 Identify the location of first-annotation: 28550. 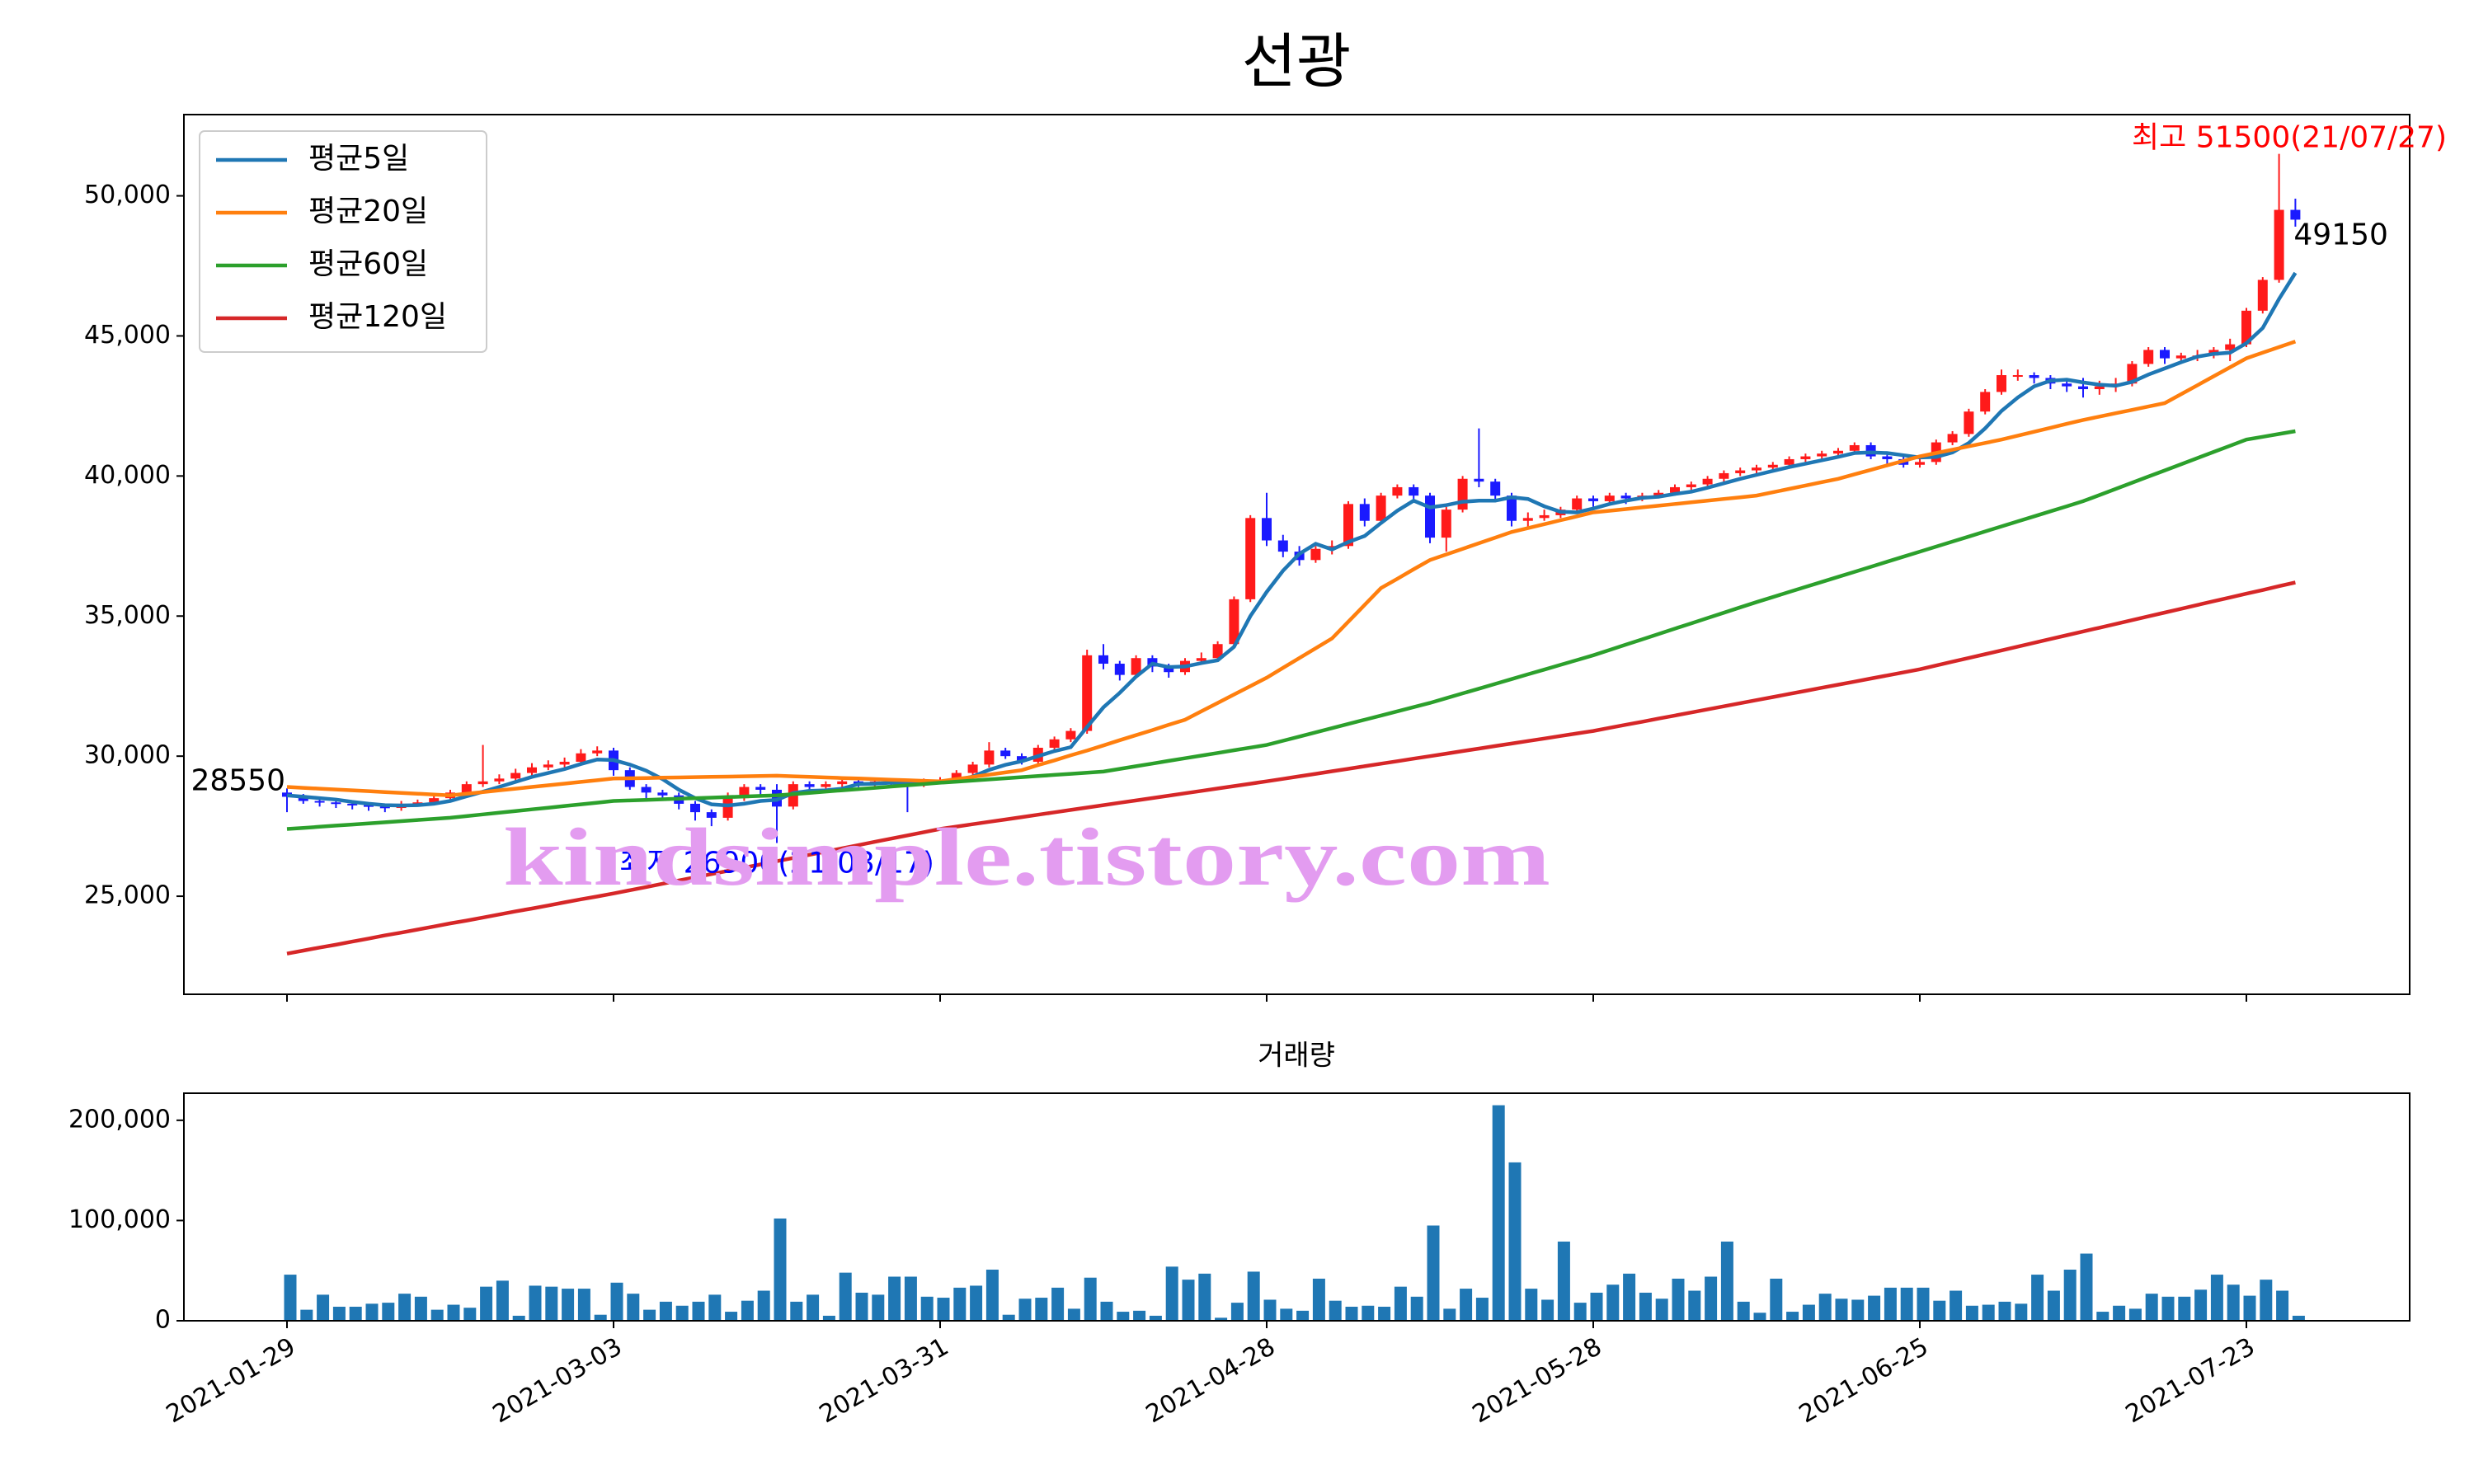
(237, 780).